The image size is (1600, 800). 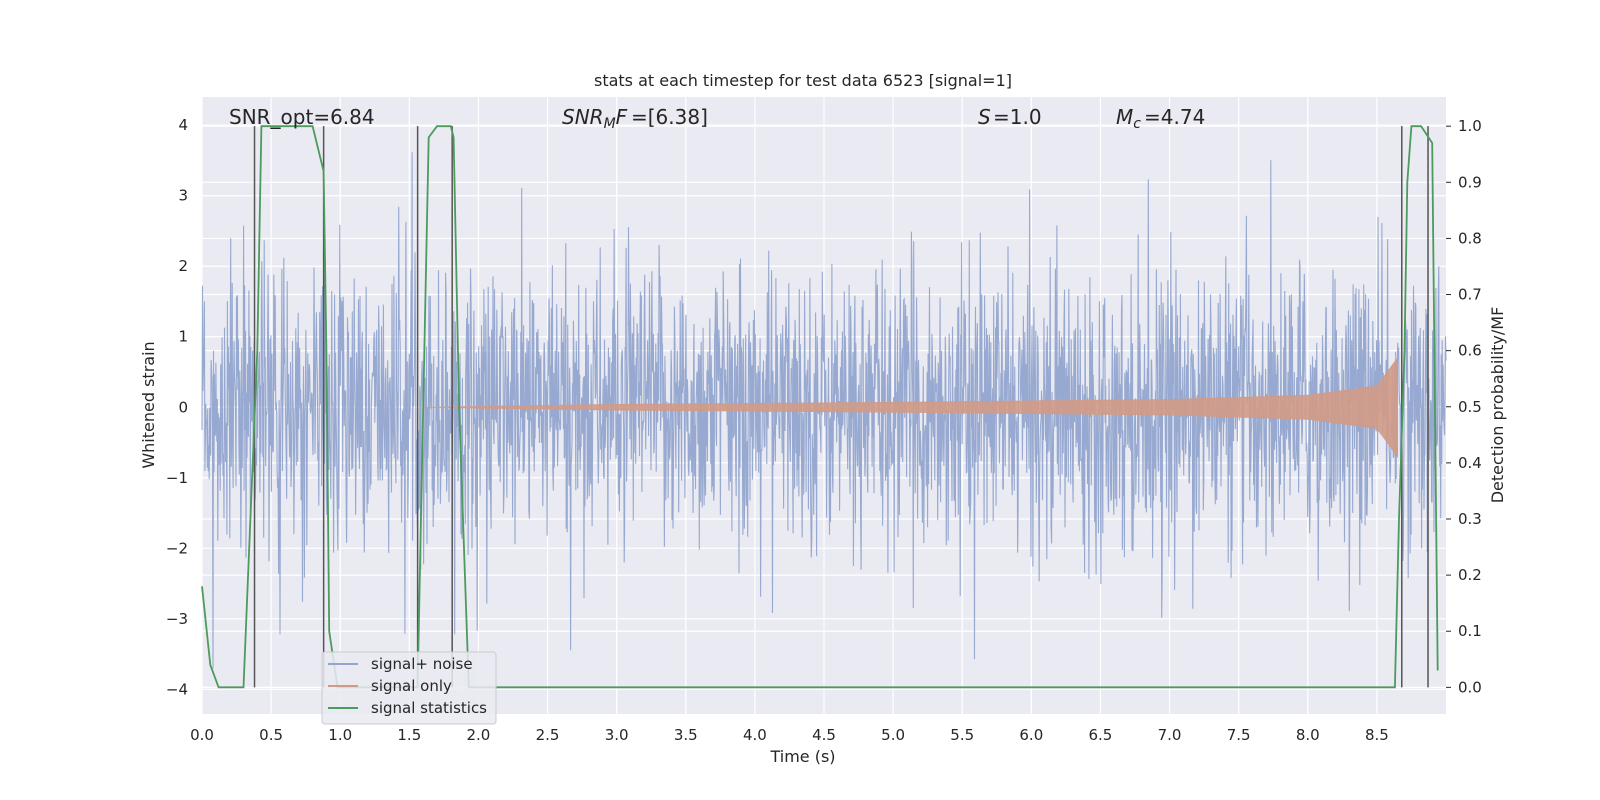 What do you see at coordinates (1497, 405) in the screenshot?
I see `y2-axis-label: Detection probability/MF` at bounding box center [1497, 405].